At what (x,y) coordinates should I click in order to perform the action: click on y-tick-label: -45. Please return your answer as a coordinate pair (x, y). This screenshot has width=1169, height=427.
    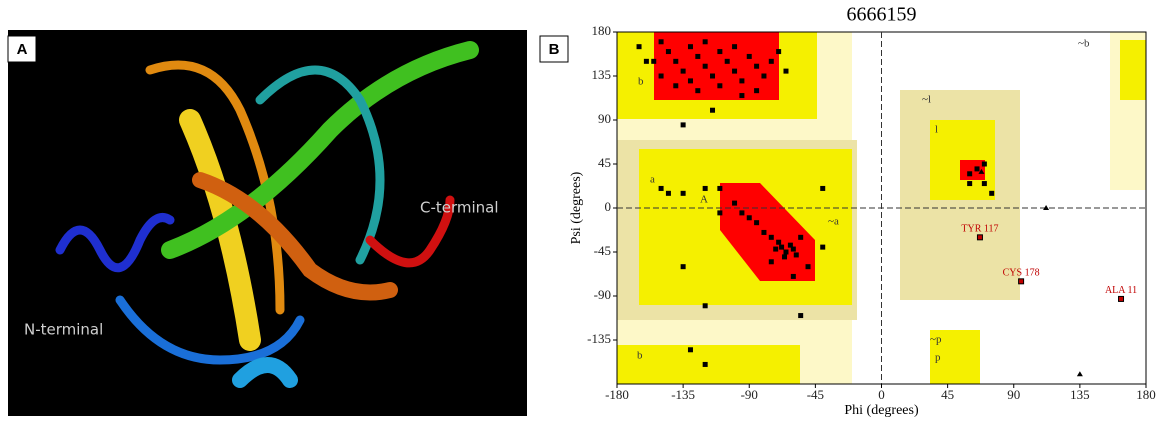
    Looking at the image, I should click on (602, 250).